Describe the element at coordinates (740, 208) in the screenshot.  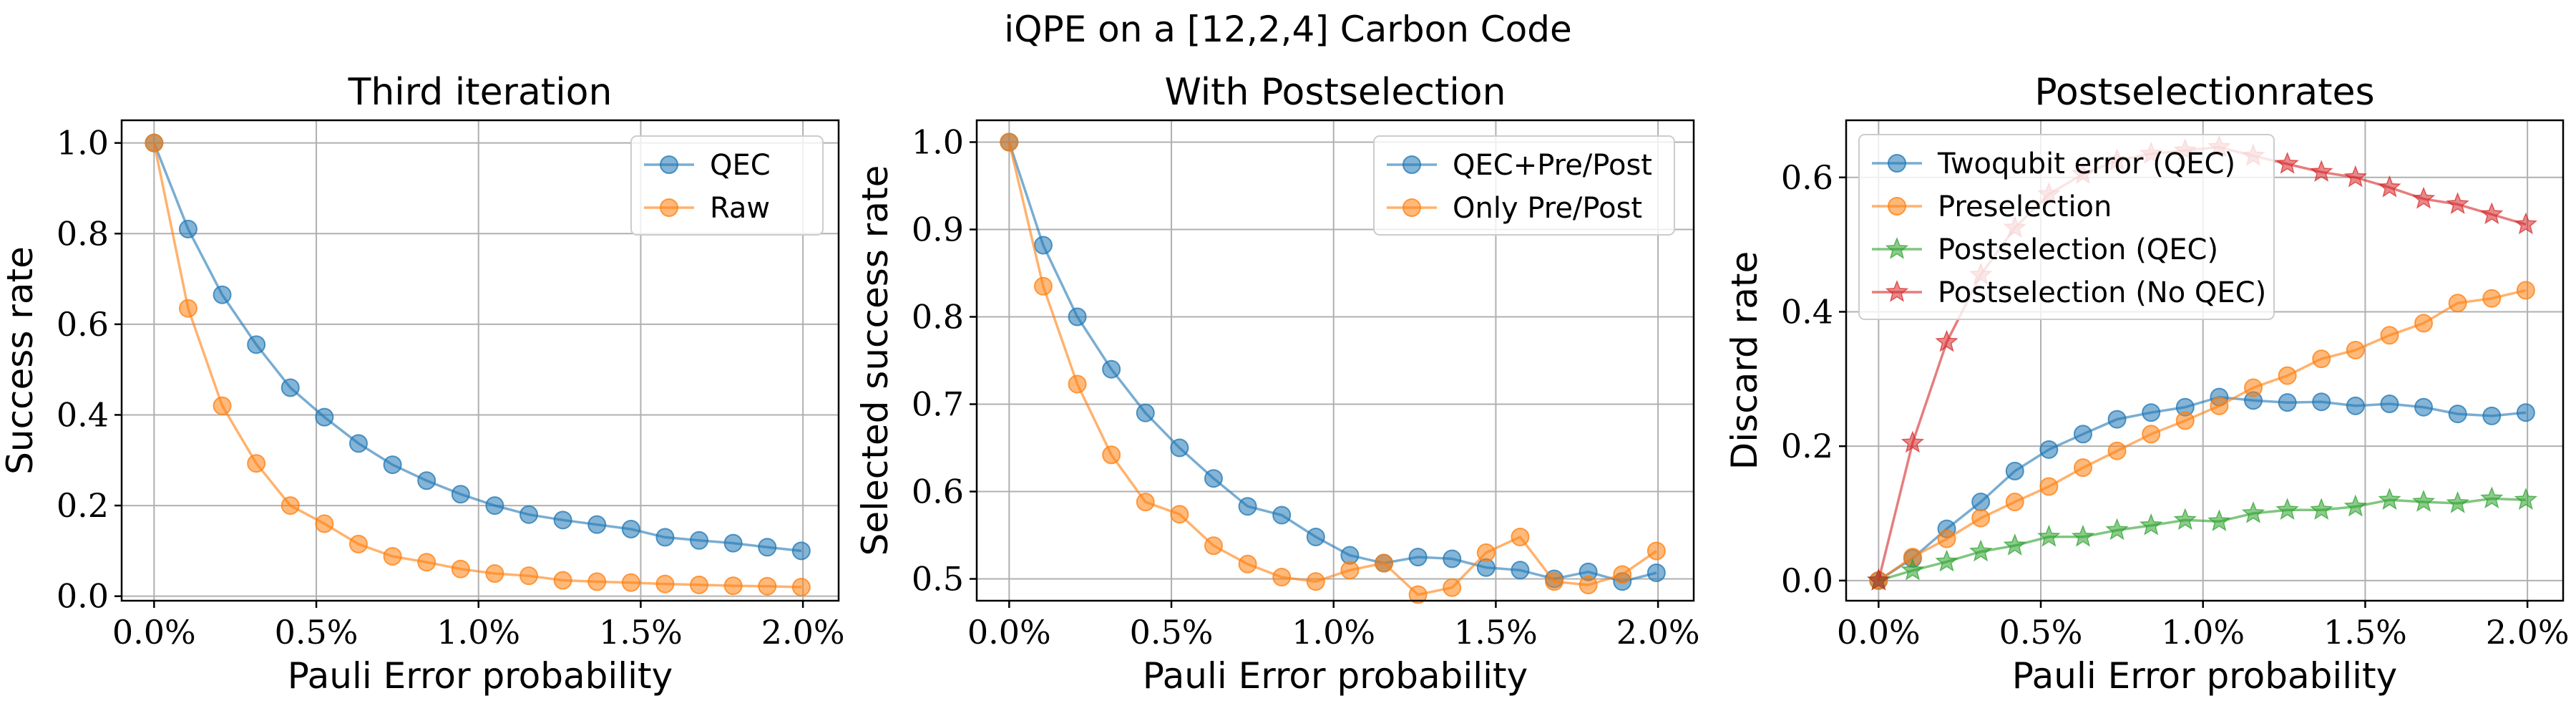
I see `legend-label: Raw` at that location.